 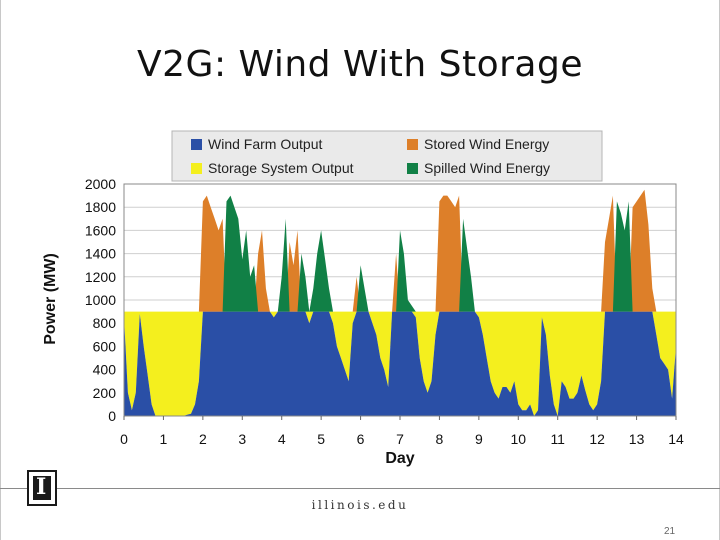 I want to click on footer-domain: illinois.edu, so click(x=360, y=505).